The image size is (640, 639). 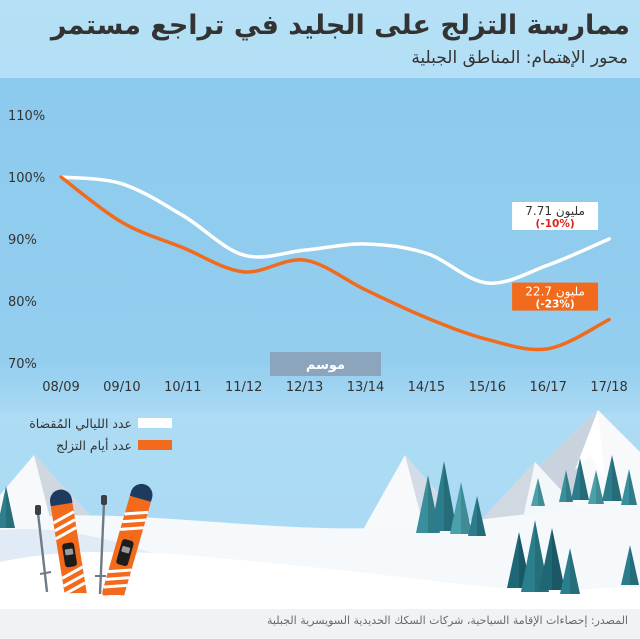 What do you see at coordinates (60, 387) in the screenshot?
I see `x-tick-label: 08/09` at bounding box center [60, 387].